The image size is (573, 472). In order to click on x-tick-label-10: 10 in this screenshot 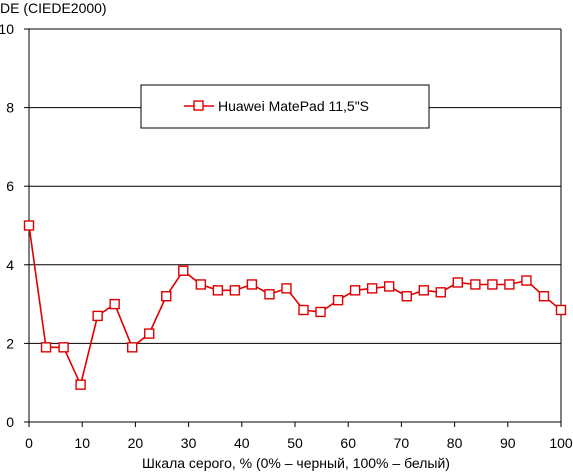, I will do `click(82, 443)`.